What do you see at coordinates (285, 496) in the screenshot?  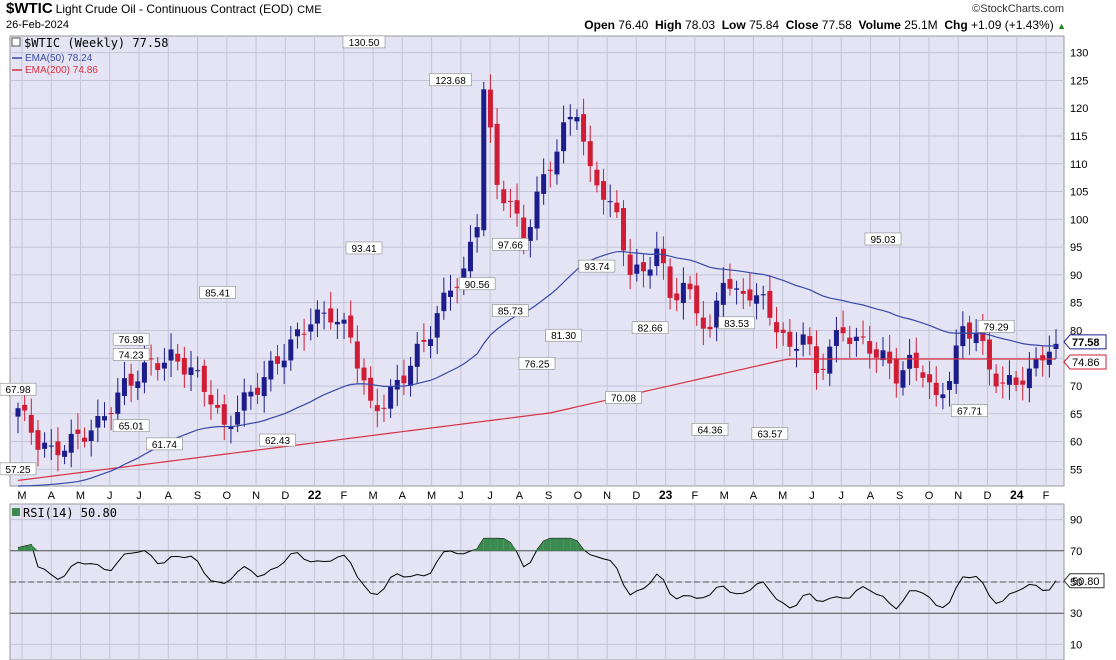 I see `x-tick-label: D` at bounding box center [285, 496].